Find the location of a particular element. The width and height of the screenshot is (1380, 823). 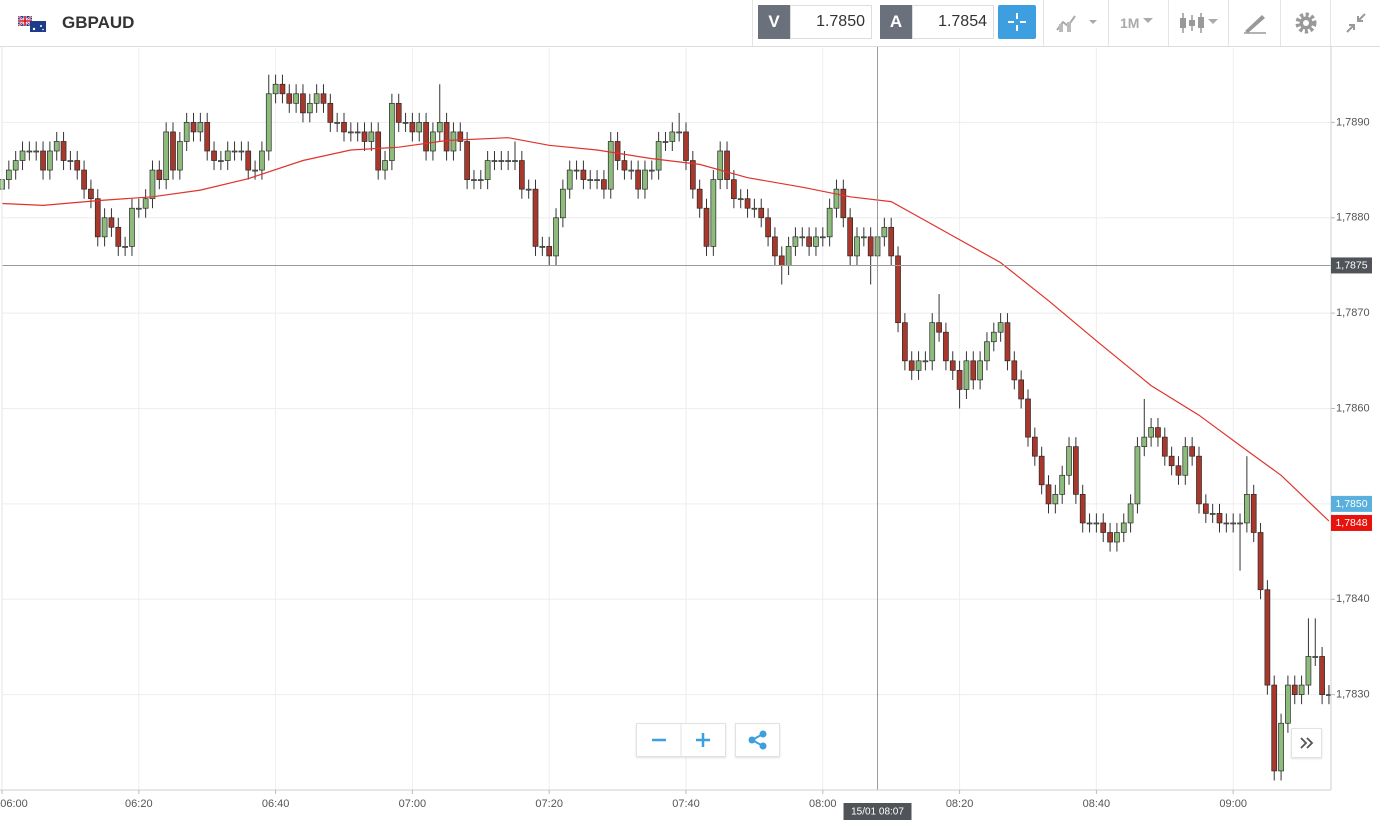

zoom-icons is located at coordinates (681, 740).